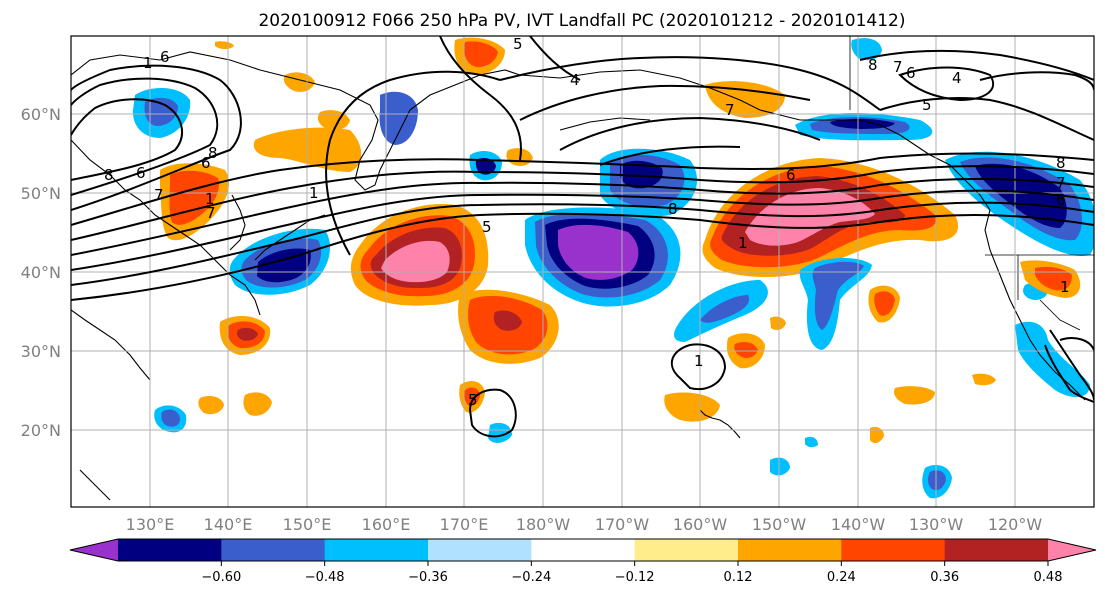 The image size is (1105, 601). What do you see at coordinates (700, 524) in the screenshot?
I see `lon-label: 160°W` at bounding box center [700, 524].